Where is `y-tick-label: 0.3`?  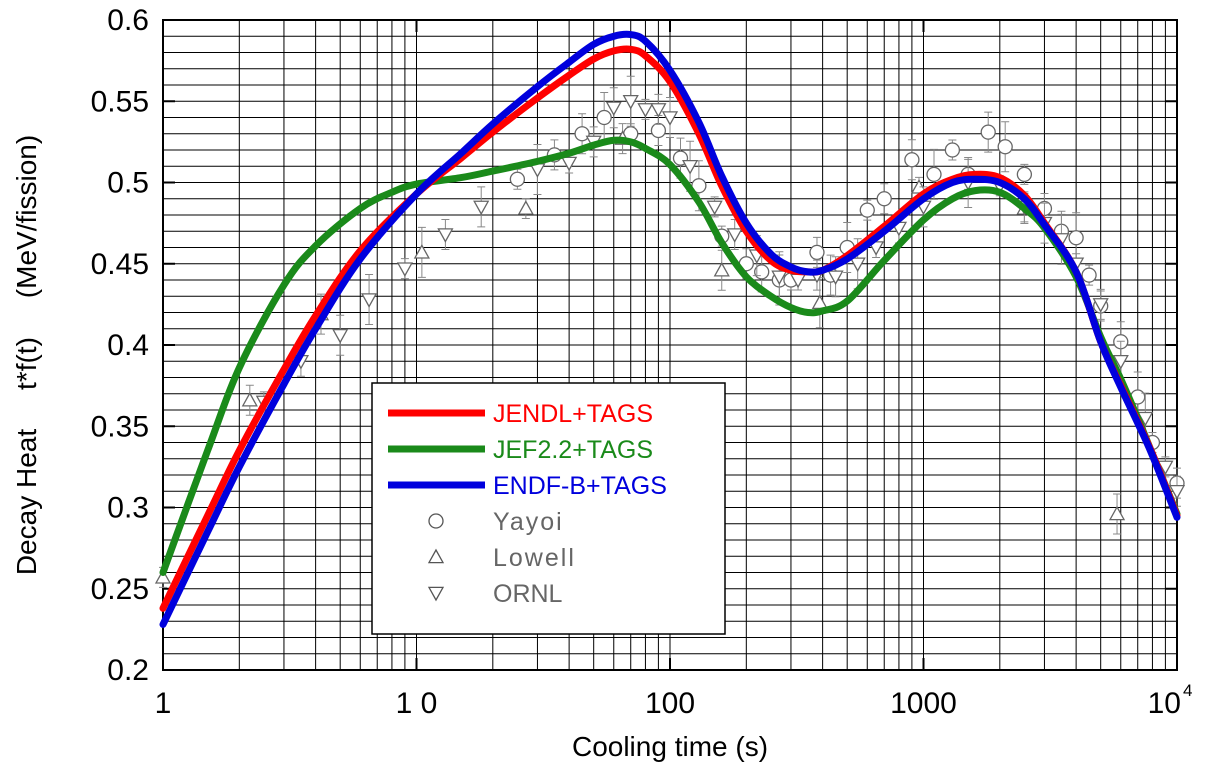
y-tick-label: 0.3 is located at coordinates (128, 508).